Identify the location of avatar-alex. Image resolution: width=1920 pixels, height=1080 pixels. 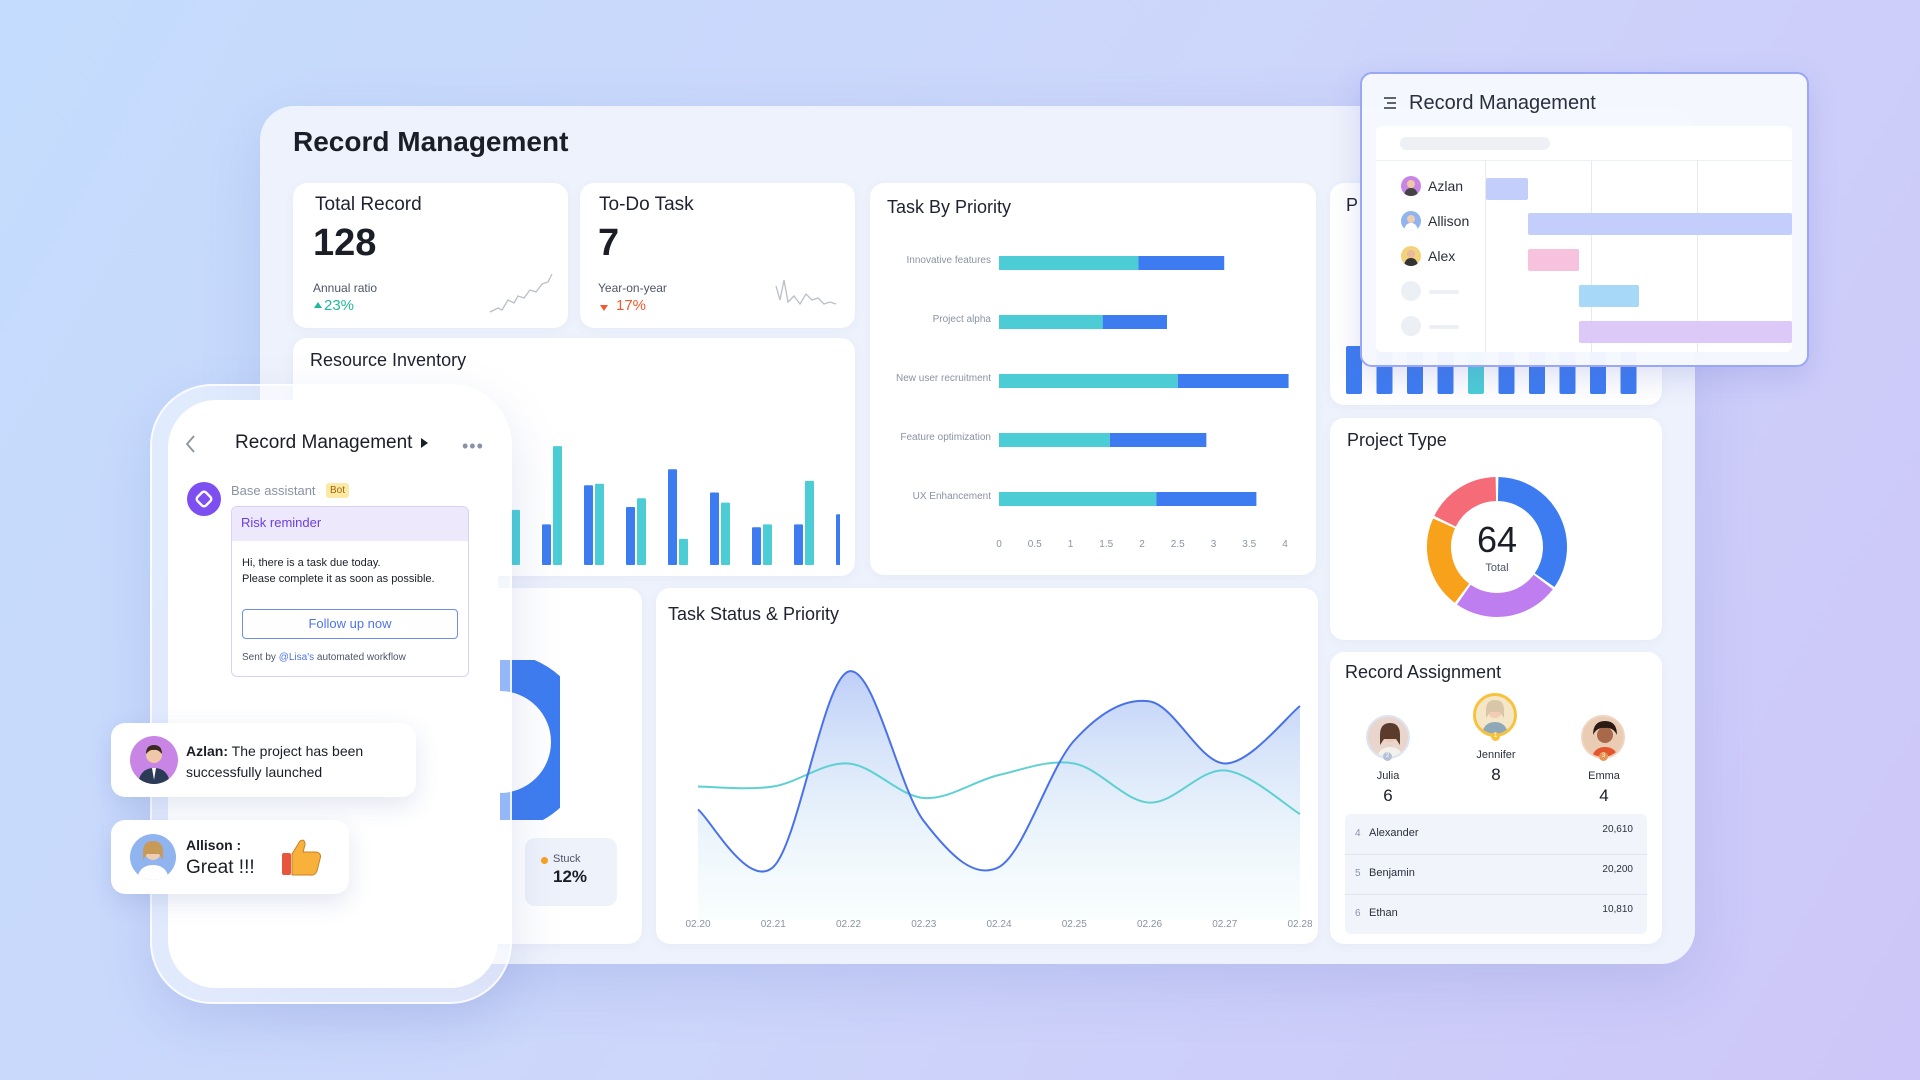
(1411, 256).